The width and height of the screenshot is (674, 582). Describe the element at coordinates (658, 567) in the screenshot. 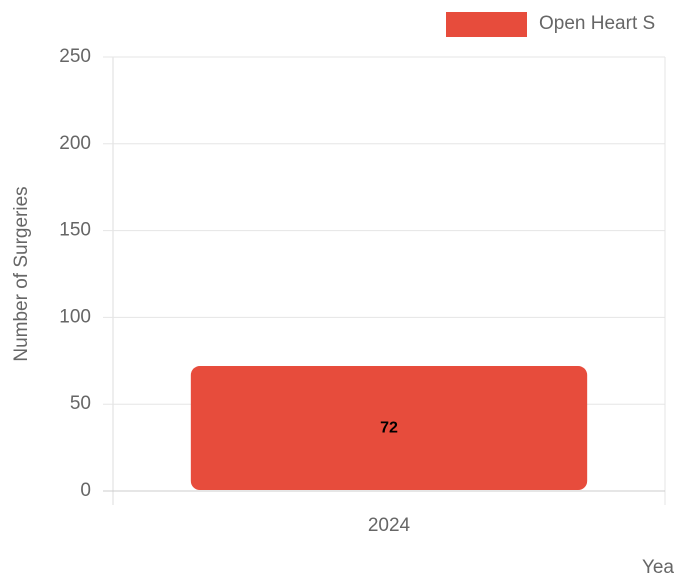

I see `x-axis-title: Yea` at that location.